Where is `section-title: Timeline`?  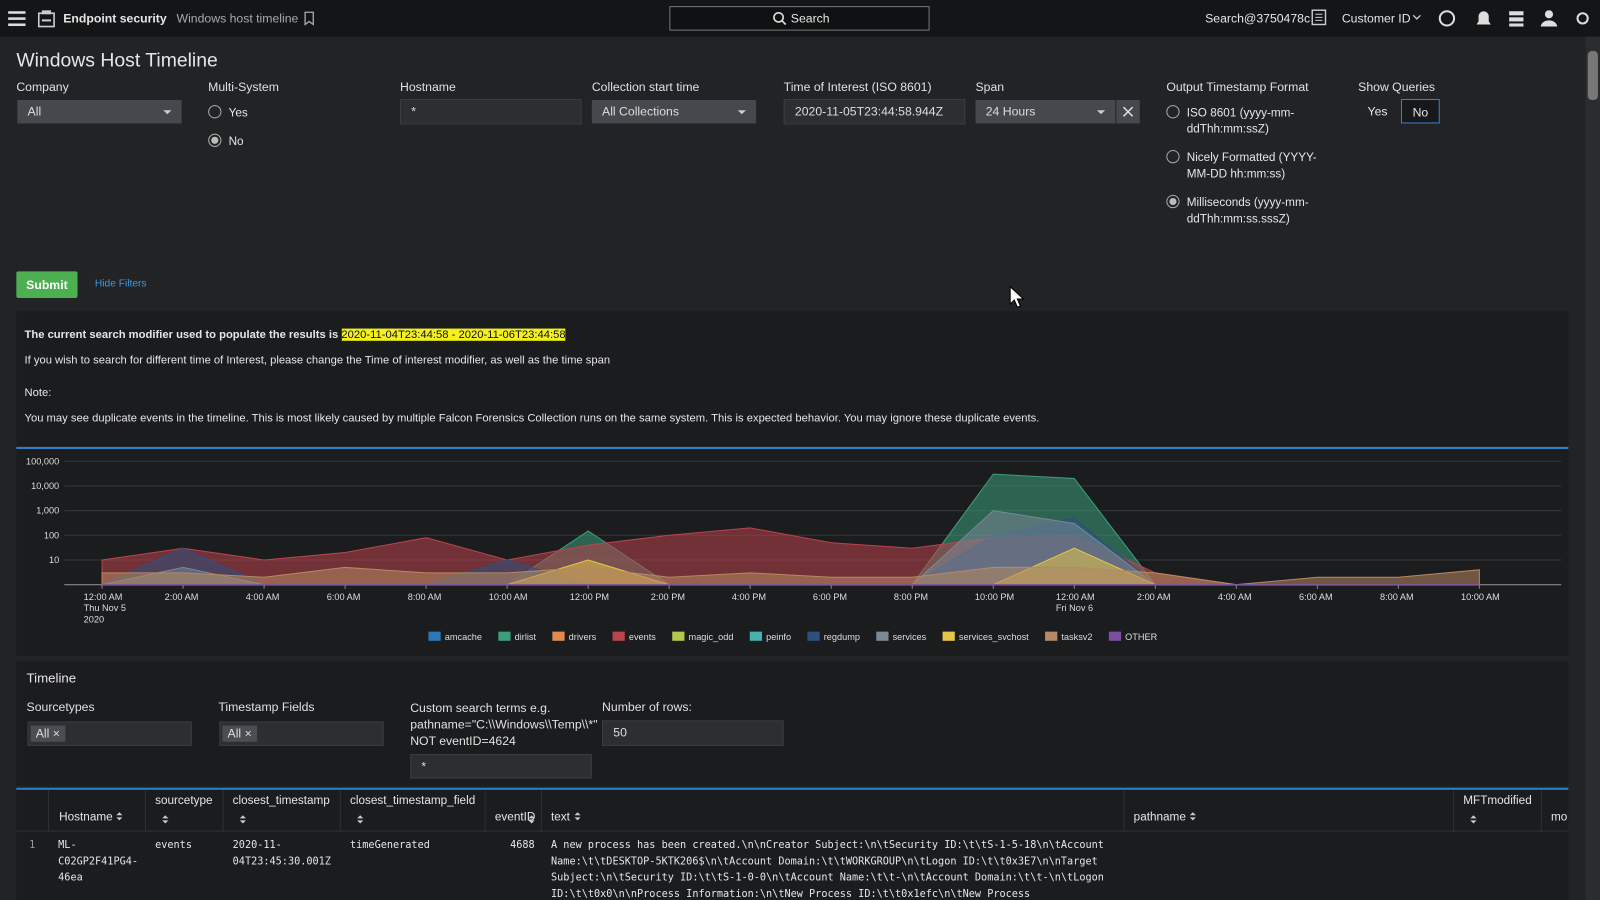 section-title: Timeline is located at coordinates (51, 678).